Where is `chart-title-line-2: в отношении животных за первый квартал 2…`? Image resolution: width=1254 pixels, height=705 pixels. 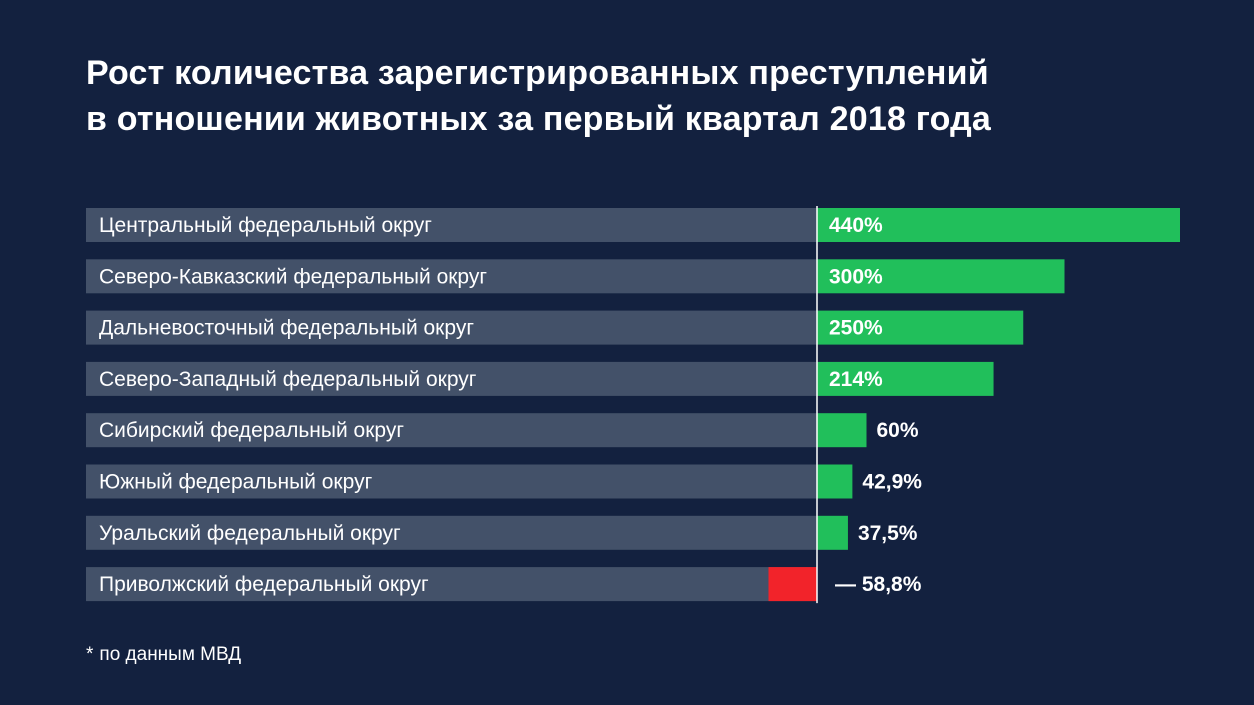
chart-title-line-2: в отношении животных за первый квартал 2… is located at coordinates (539, 119).